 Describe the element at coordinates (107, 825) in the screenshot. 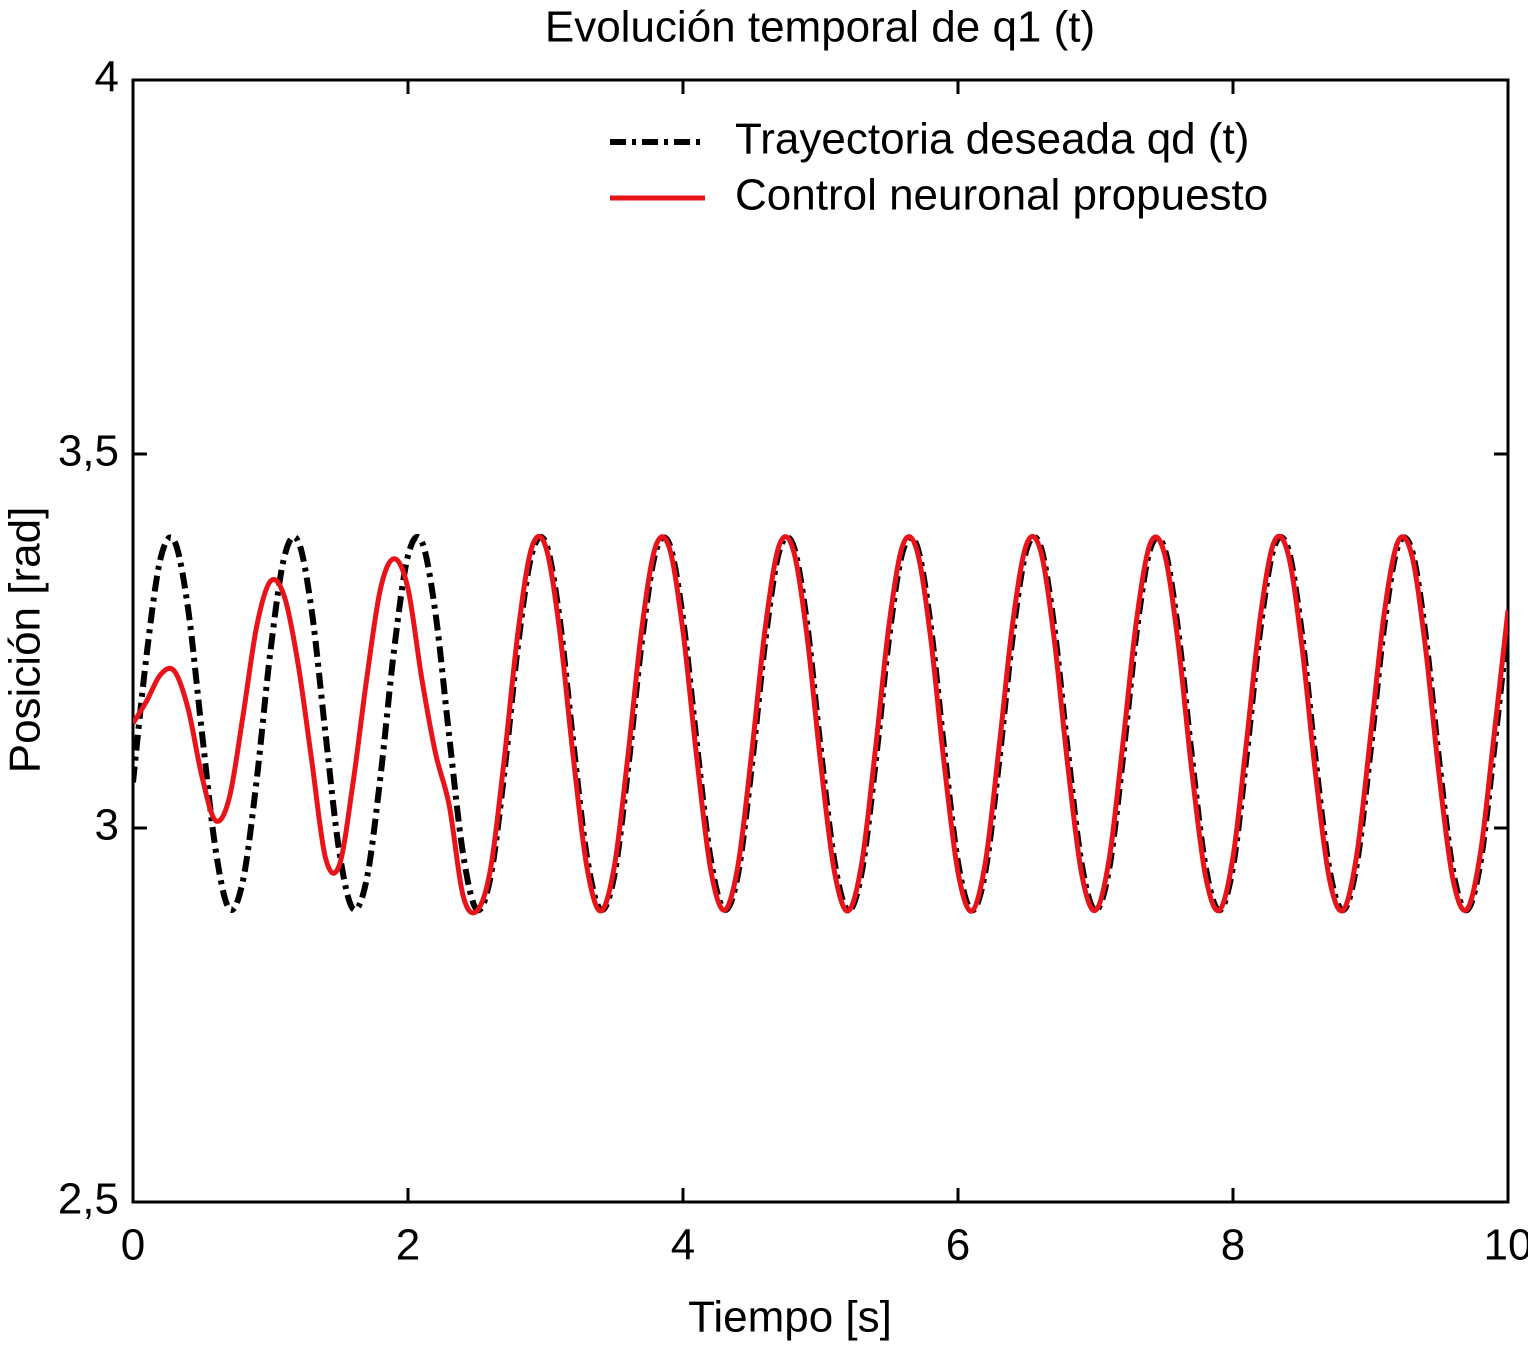

I see `y-tick-label: 3` at that location.